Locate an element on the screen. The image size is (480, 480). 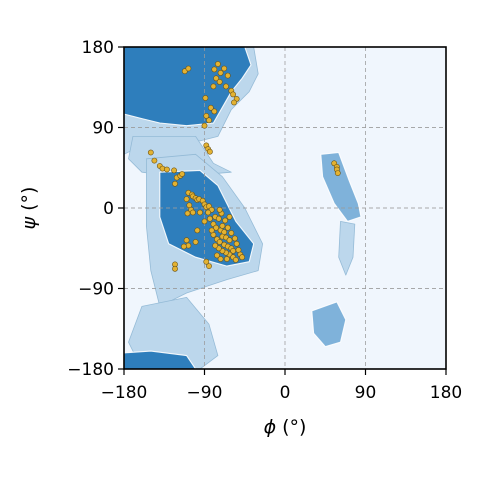
x-tick-label: 90 is located at coordinates (366, 393).